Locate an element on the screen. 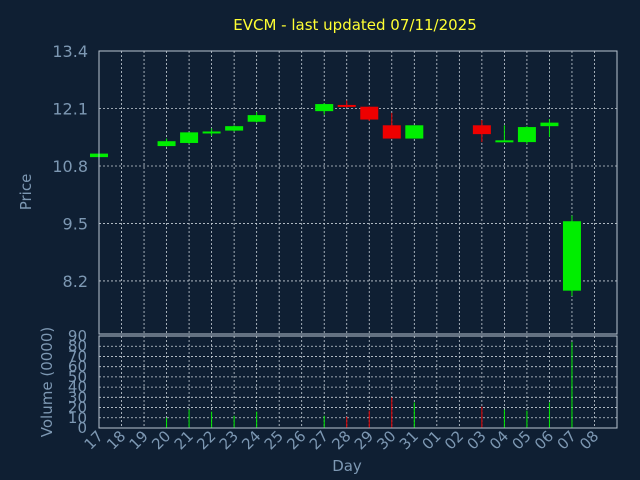 This screenshot has height=480, width=640. price-axis-label: Price is located at coordinates (26, 192).